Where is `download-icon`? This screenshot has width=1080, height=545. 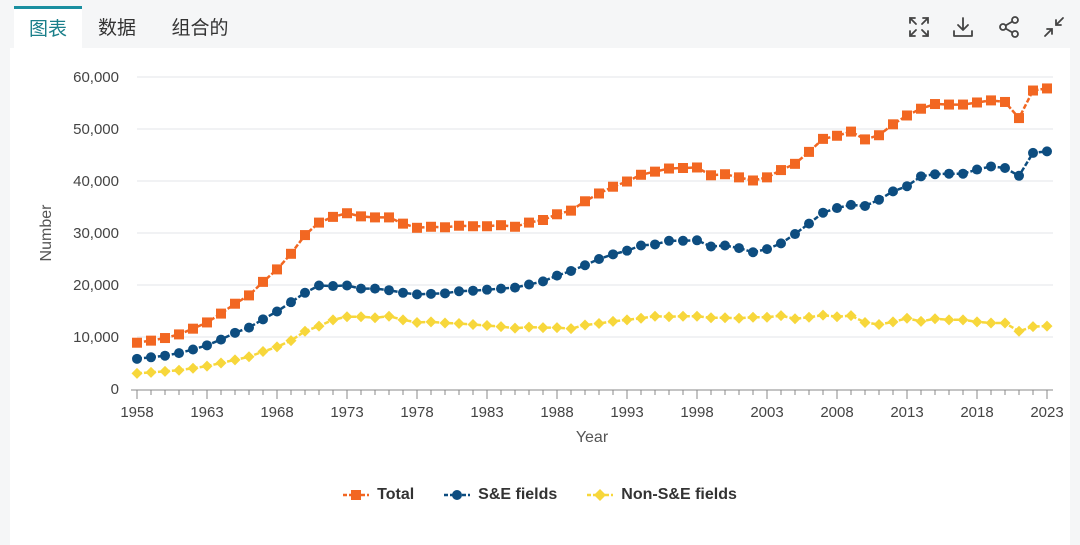
download-icon is located at coordinates (963, 27).